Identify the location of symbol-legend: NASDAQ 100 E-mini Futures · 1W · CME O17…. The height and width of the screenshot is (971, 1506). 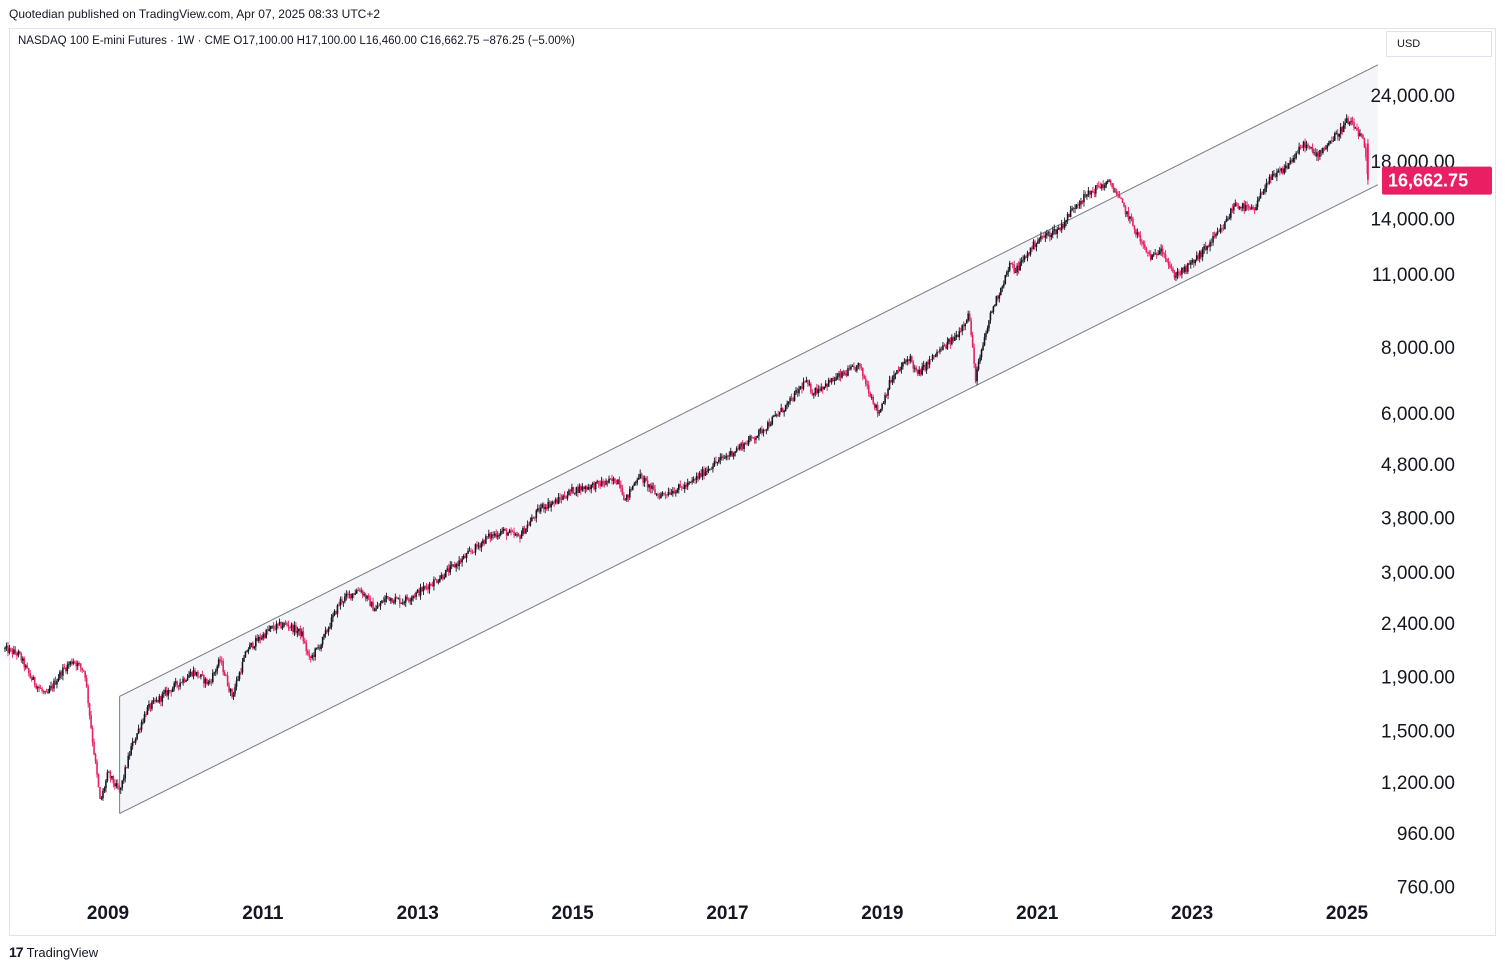
(296, 41).